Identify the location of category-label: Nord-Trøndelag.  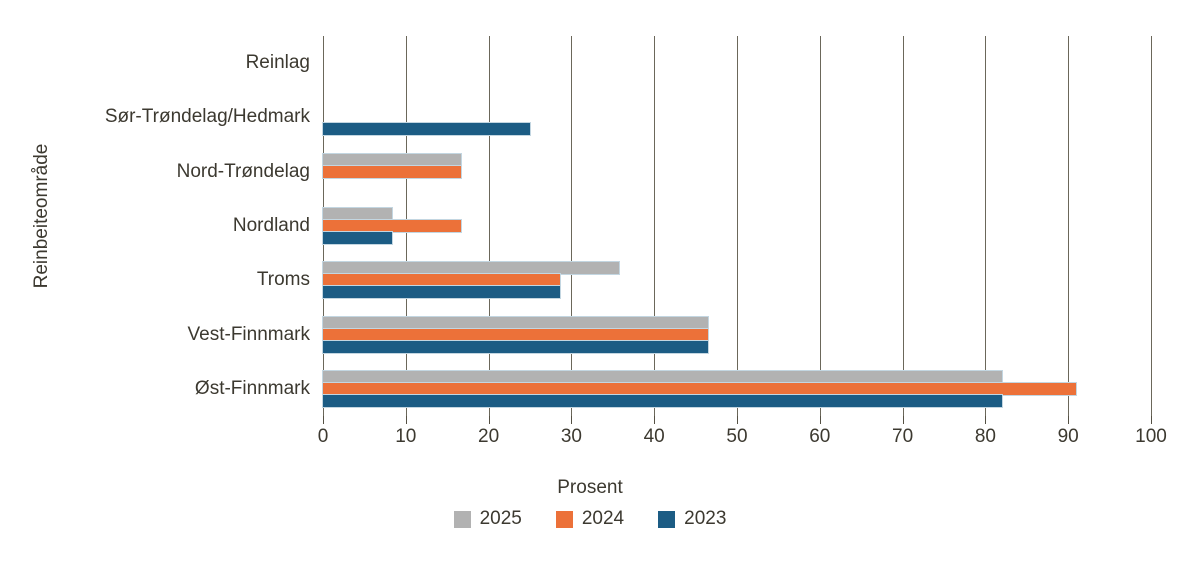
(243, 171).